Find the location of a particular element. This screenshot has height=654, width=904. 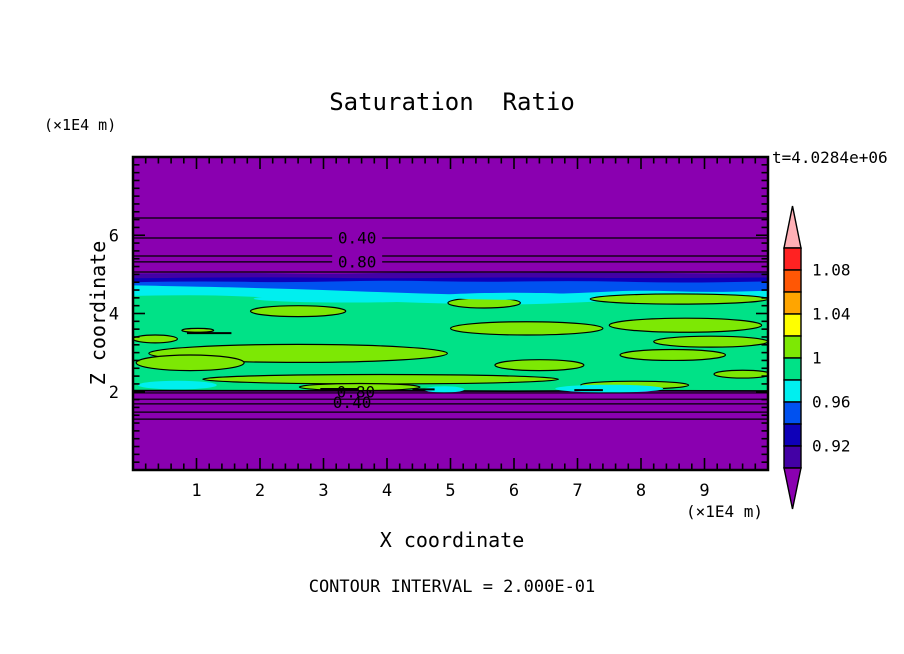

x-axis-label: X coordinate is located at coordinates (452, 540).